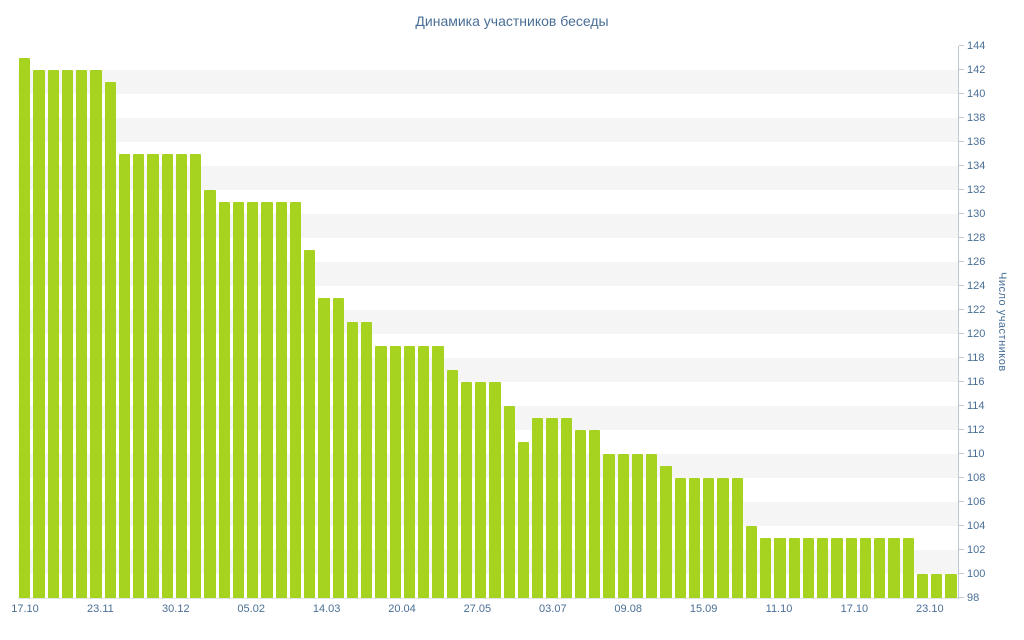 This screenshot has height=640, width=1024. I want to click on x-tick-label: 20.04, so click(402, 609).